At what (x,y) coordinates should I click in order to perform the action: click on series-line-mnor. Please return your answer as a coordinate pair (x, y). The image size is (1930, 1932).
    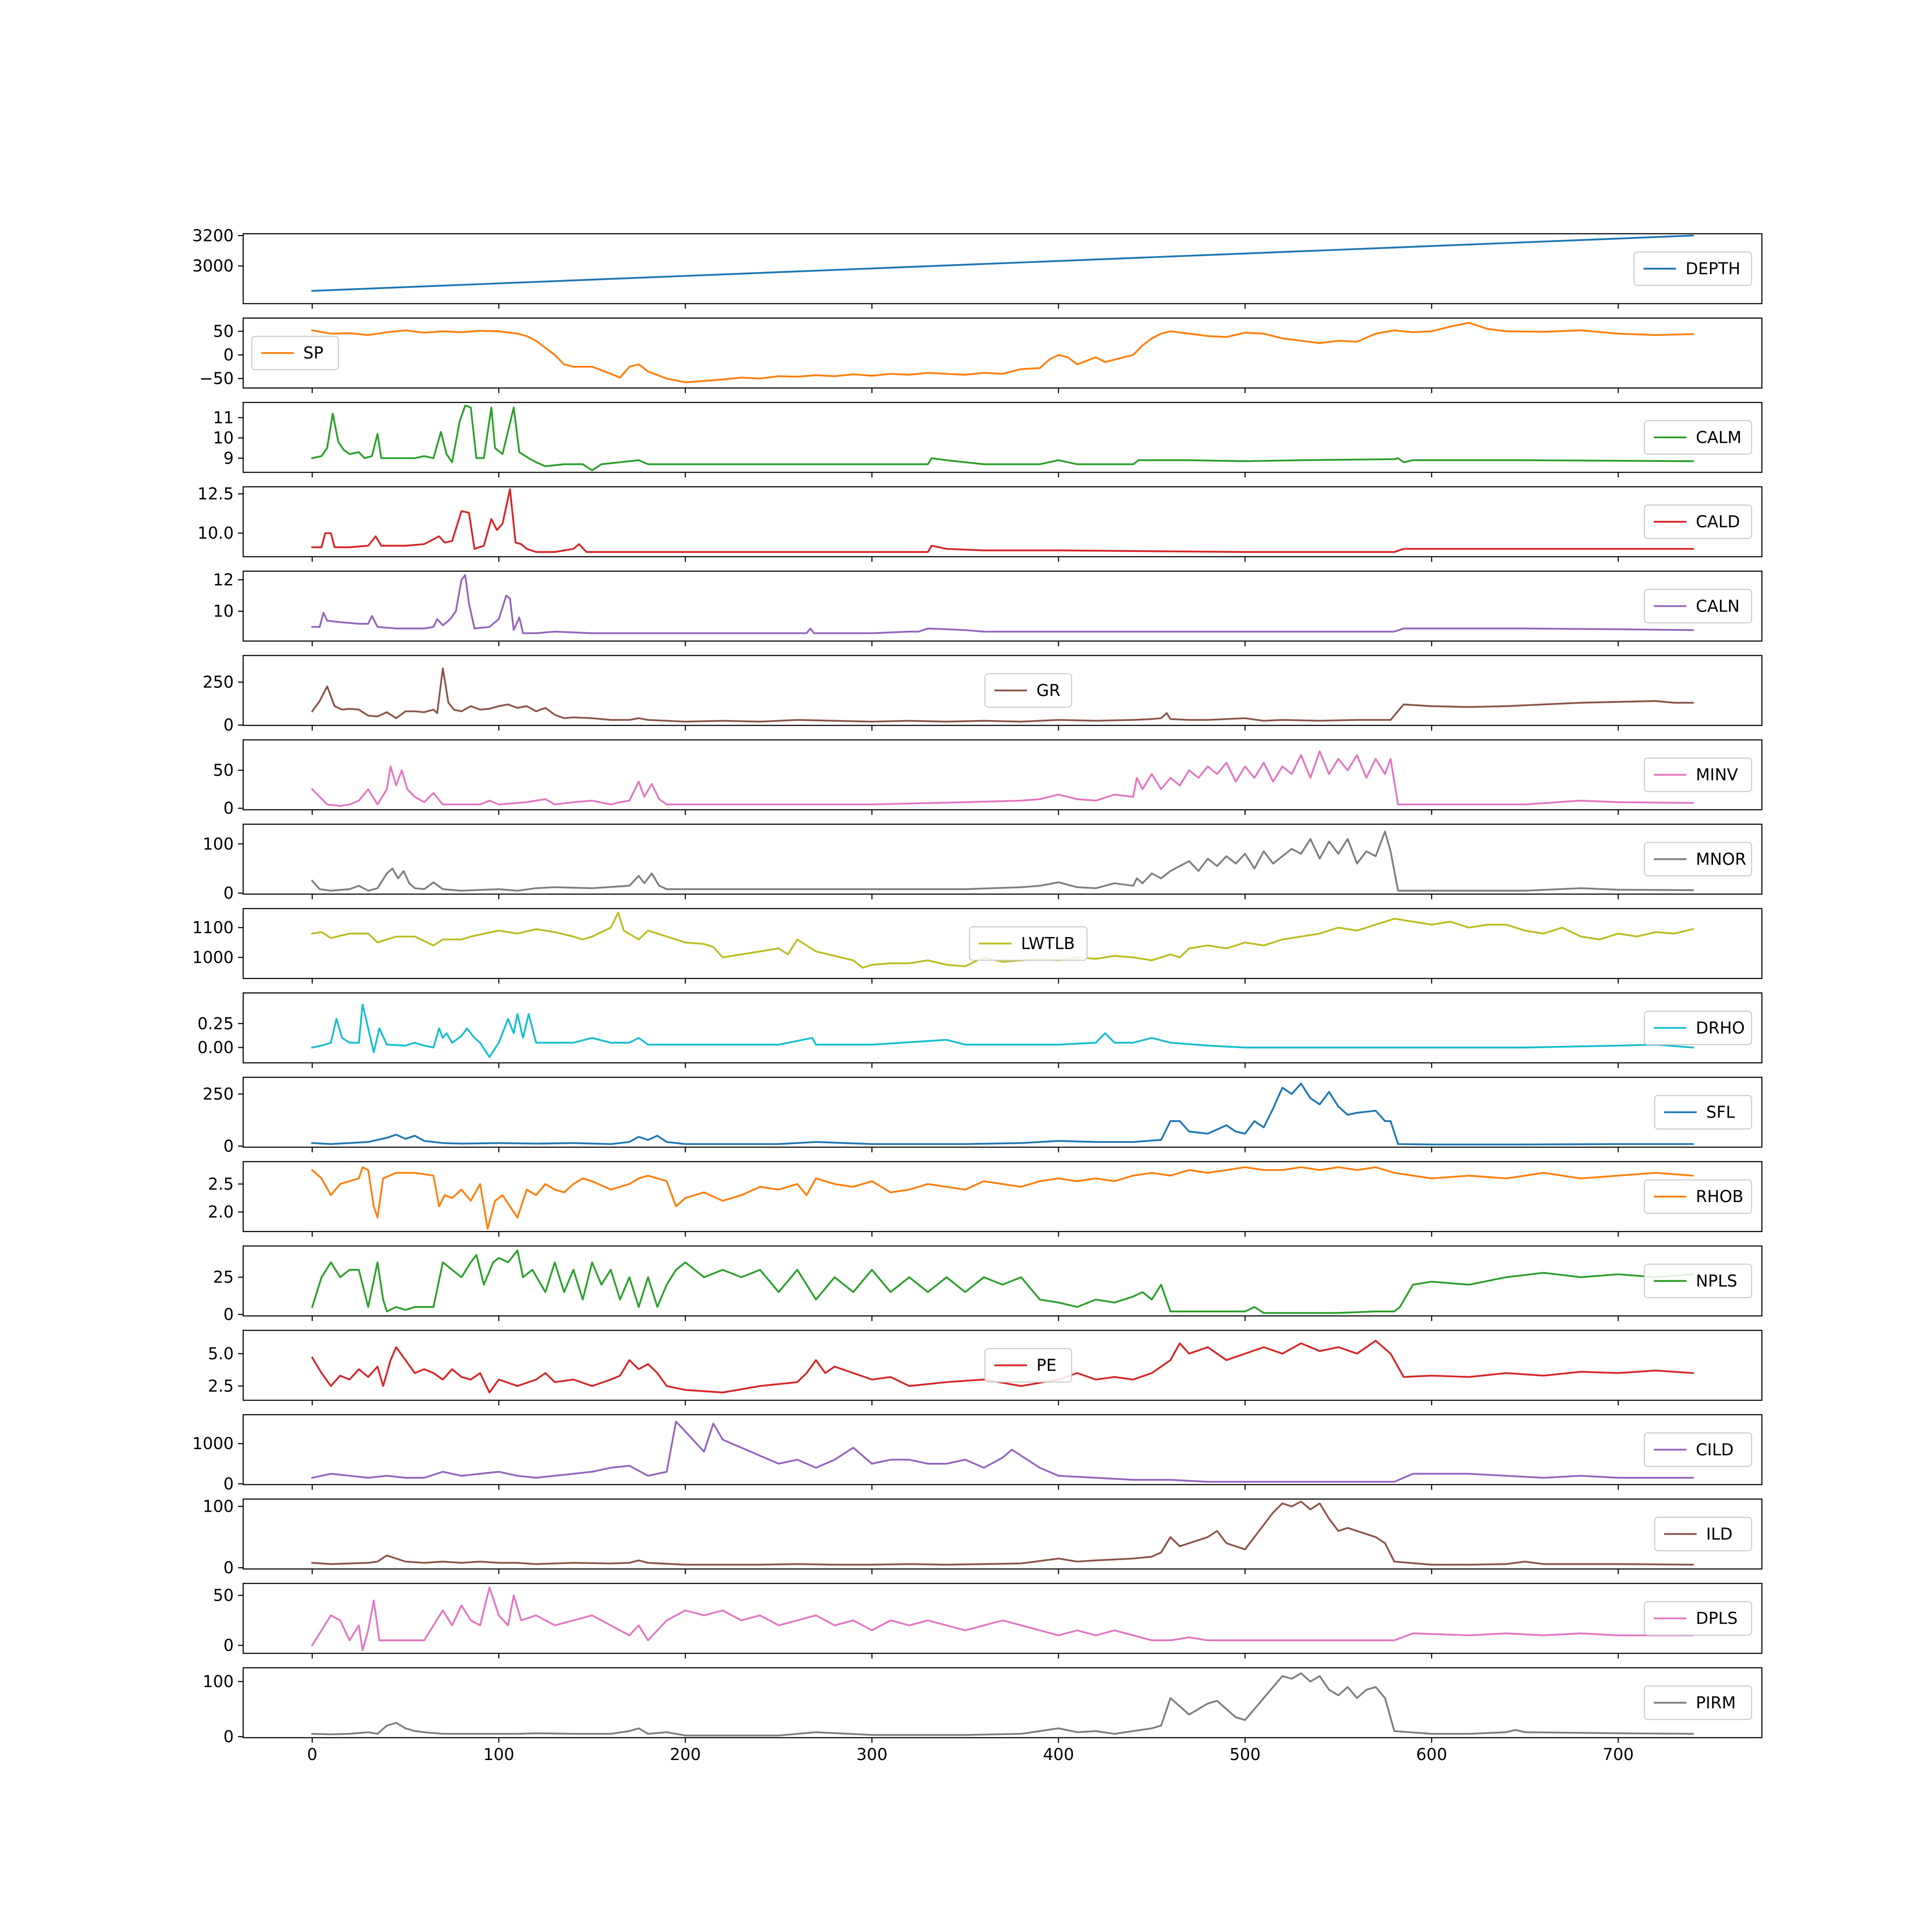
    Looking at the image, I should click on (1002, 862).